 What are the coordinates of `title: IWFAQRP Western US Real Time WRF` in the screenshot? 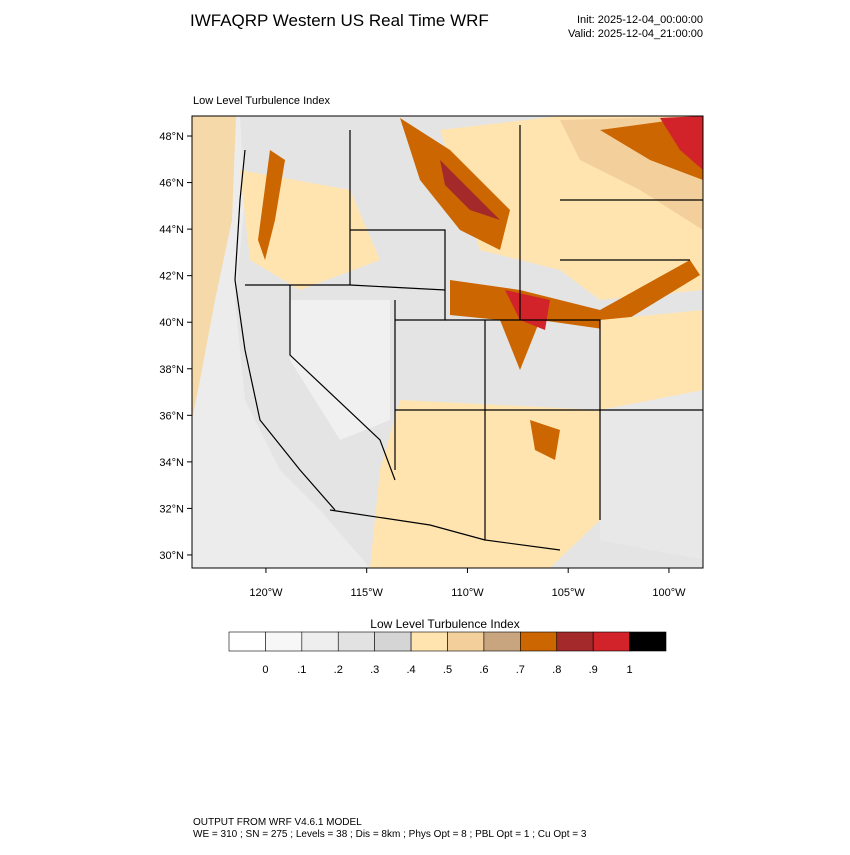 It's located at (339, 20).